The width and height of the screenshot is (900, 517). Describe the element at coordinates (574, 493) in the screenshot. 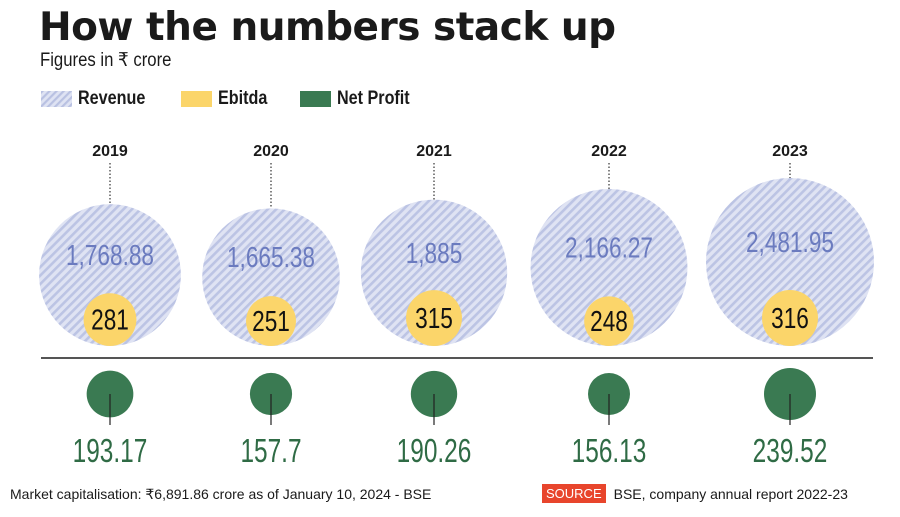

I see `source-badge: SOURCE` at that location.